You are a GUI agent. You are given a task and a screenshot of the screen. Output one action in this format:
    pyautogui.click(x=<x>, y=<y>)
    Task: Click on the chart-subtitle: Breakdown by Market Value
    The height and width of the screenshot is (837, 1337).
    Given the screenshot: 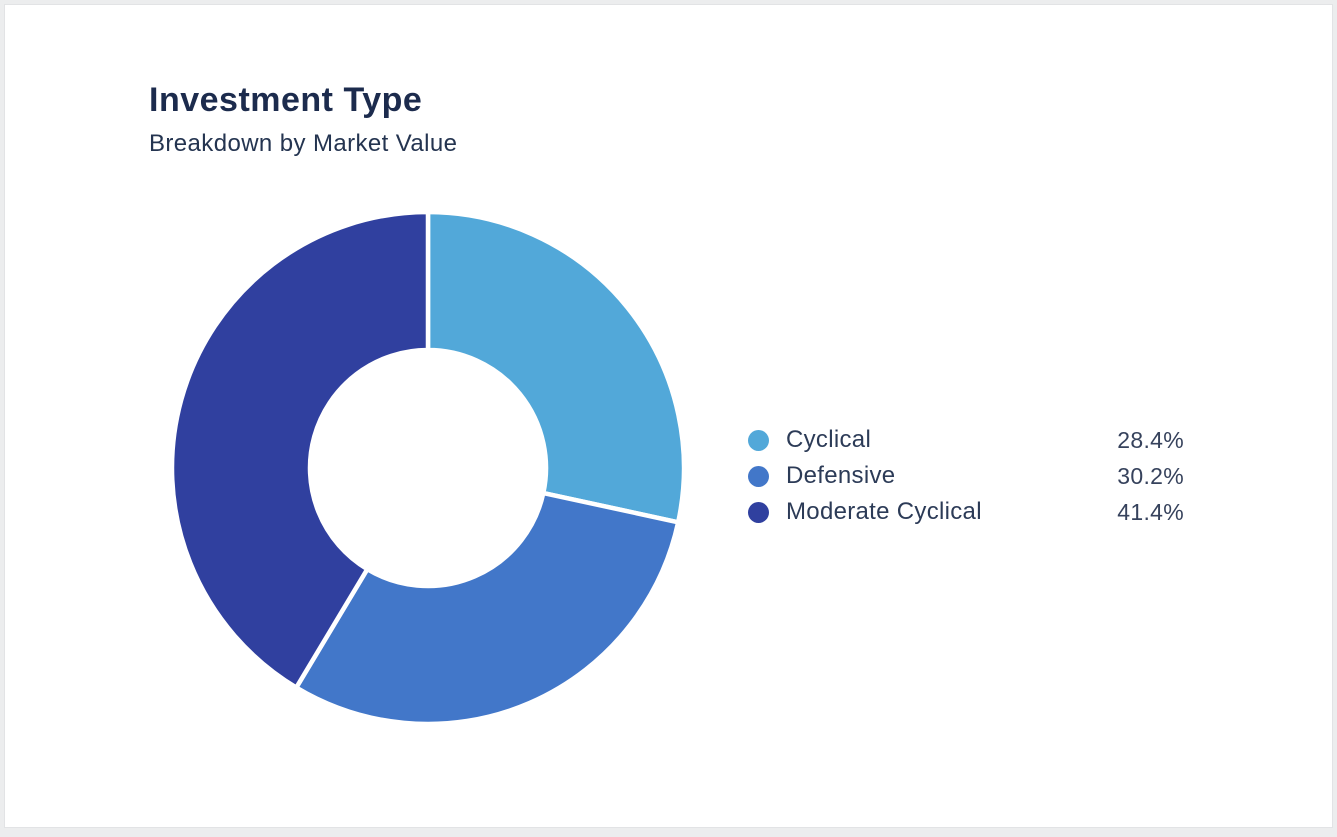 What is the action you would take?
    pyautogui.click(x=303, y=143)
    